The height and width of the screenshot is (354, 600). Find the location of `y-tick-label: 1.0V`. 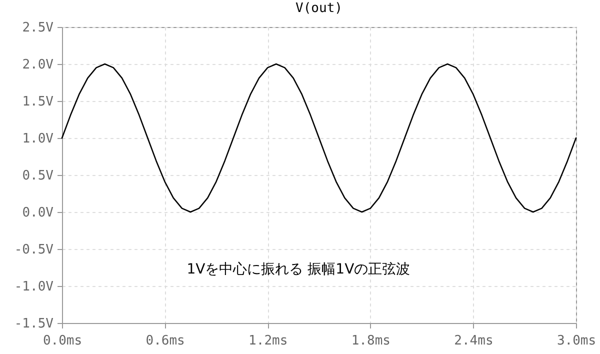

y-tick-label: 1.0V is located at coordinates (38, 139).